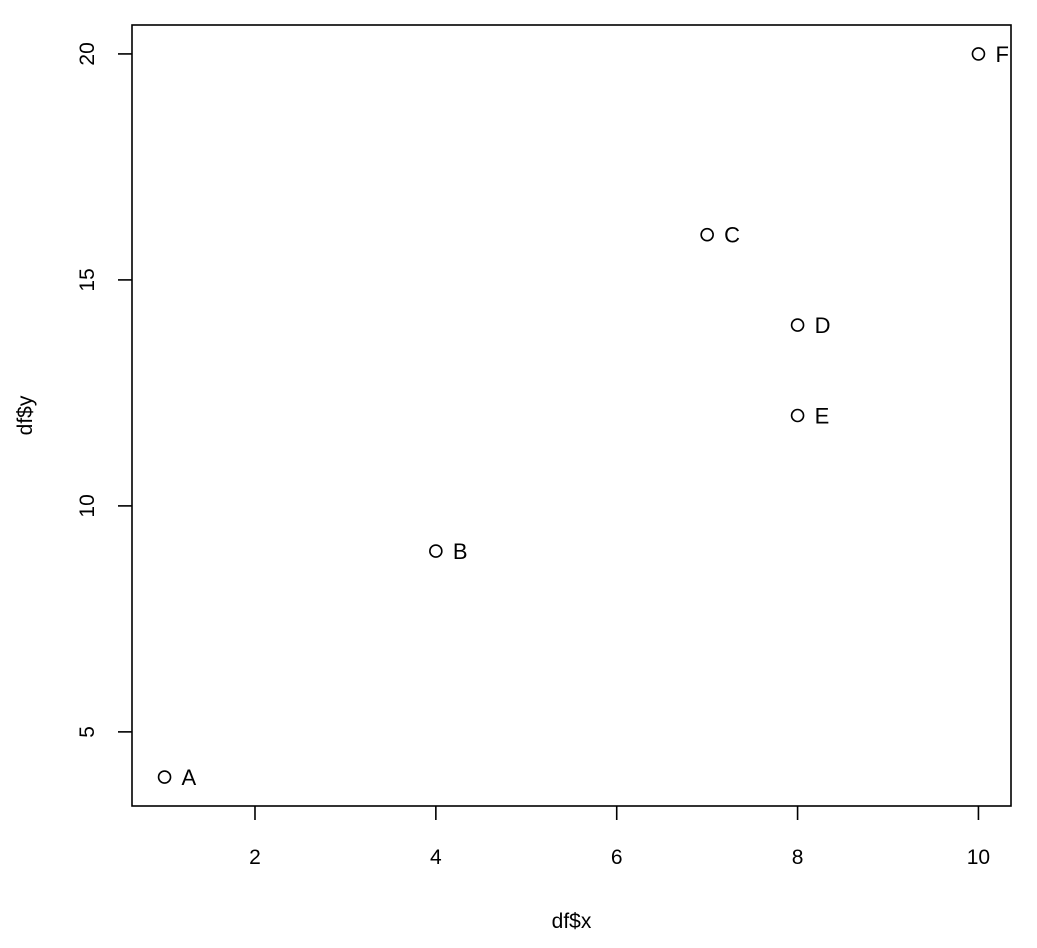  What do you see at coordinates (822, 416) in the screenshot?
I see `point-label: E` at bounding box center [822, 416].